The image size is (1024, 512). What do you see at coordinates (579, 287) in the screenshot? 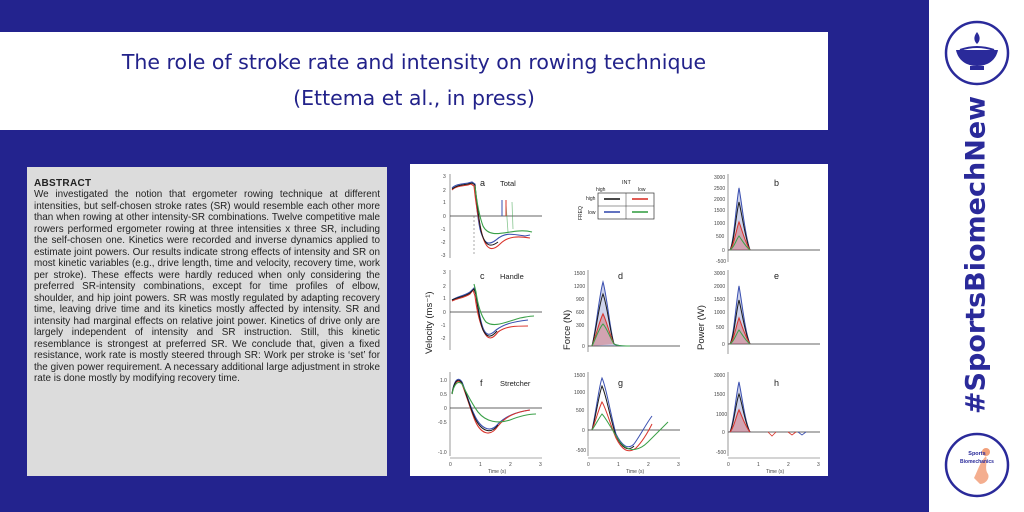
I see `svg-text: 1200` at bounding box center [579, 287].